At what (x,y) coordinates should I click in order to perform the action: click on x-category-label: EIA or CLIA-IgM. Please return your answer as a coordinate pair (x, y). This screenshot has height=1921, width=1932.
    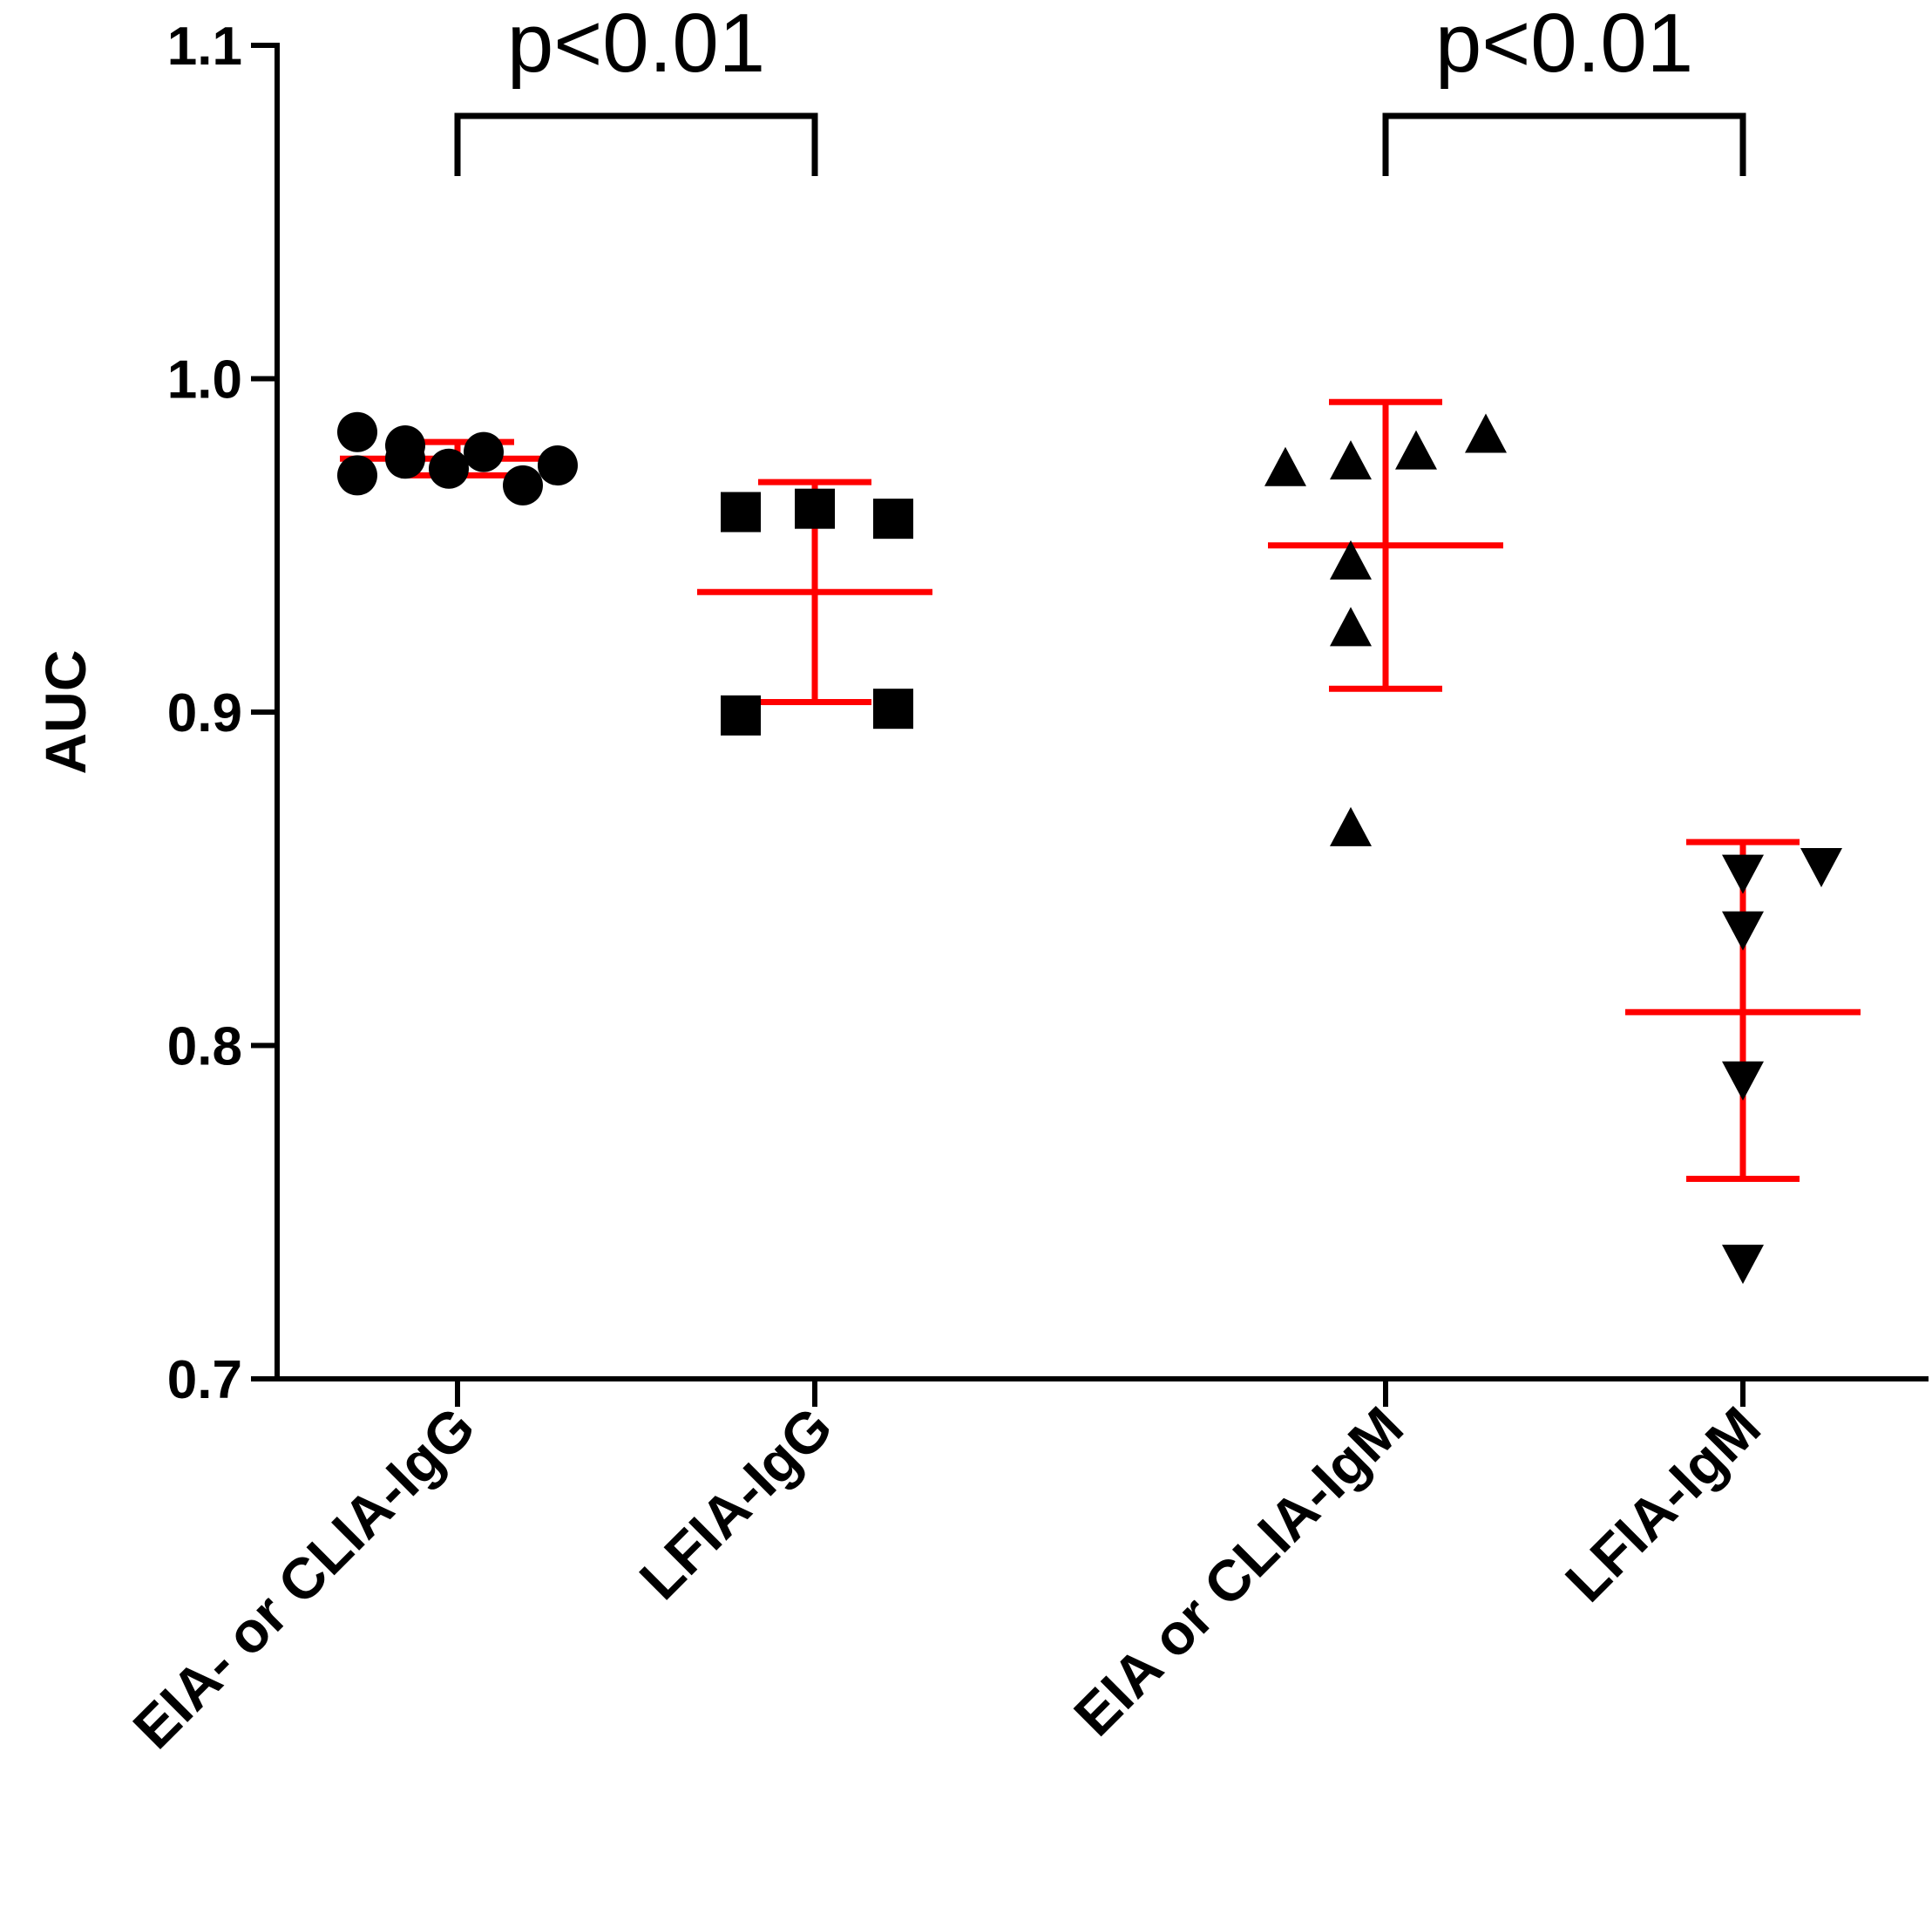
    Looking at the image, I should click on (1238, 1571).